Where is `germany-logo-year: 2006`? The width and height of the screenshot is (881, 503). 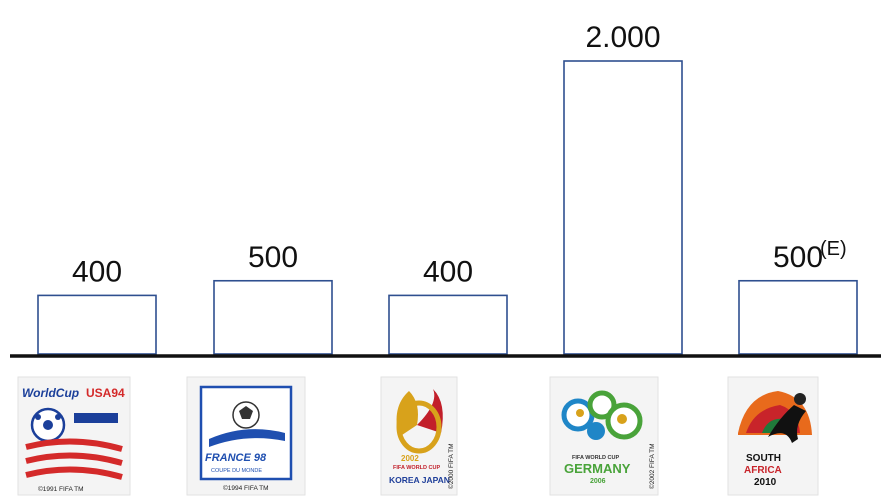 germany-logo-year: 2006 is located at coordinates (598, 481).